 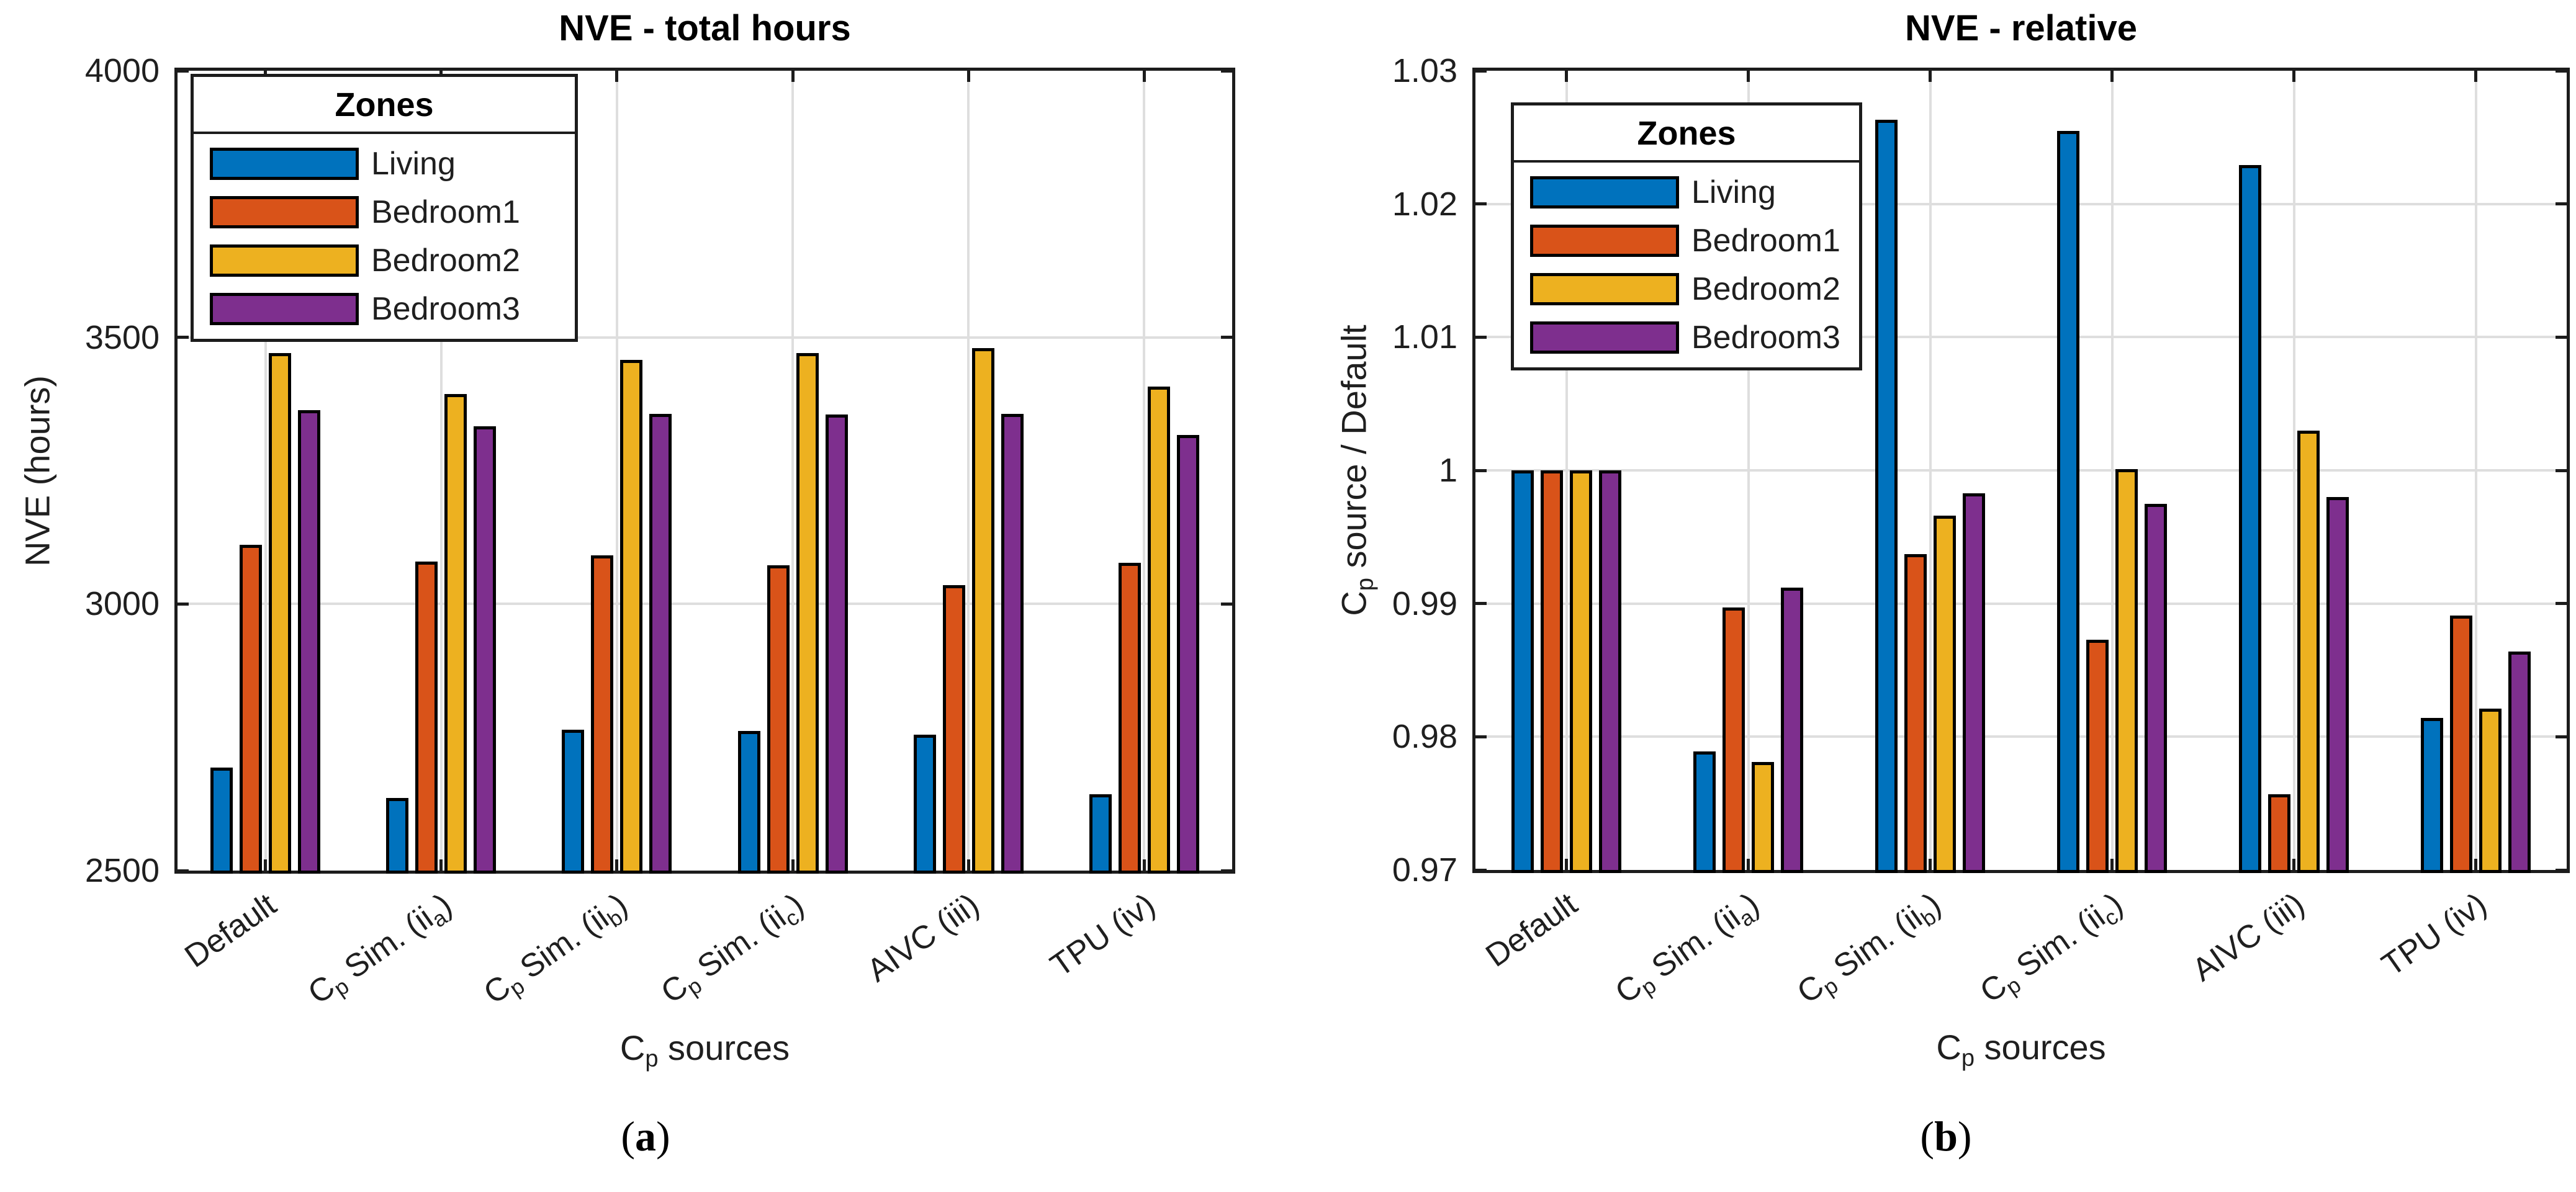 I want to click on bar-bedroom2-cp-sim-iia, so click(x=455, y=633).